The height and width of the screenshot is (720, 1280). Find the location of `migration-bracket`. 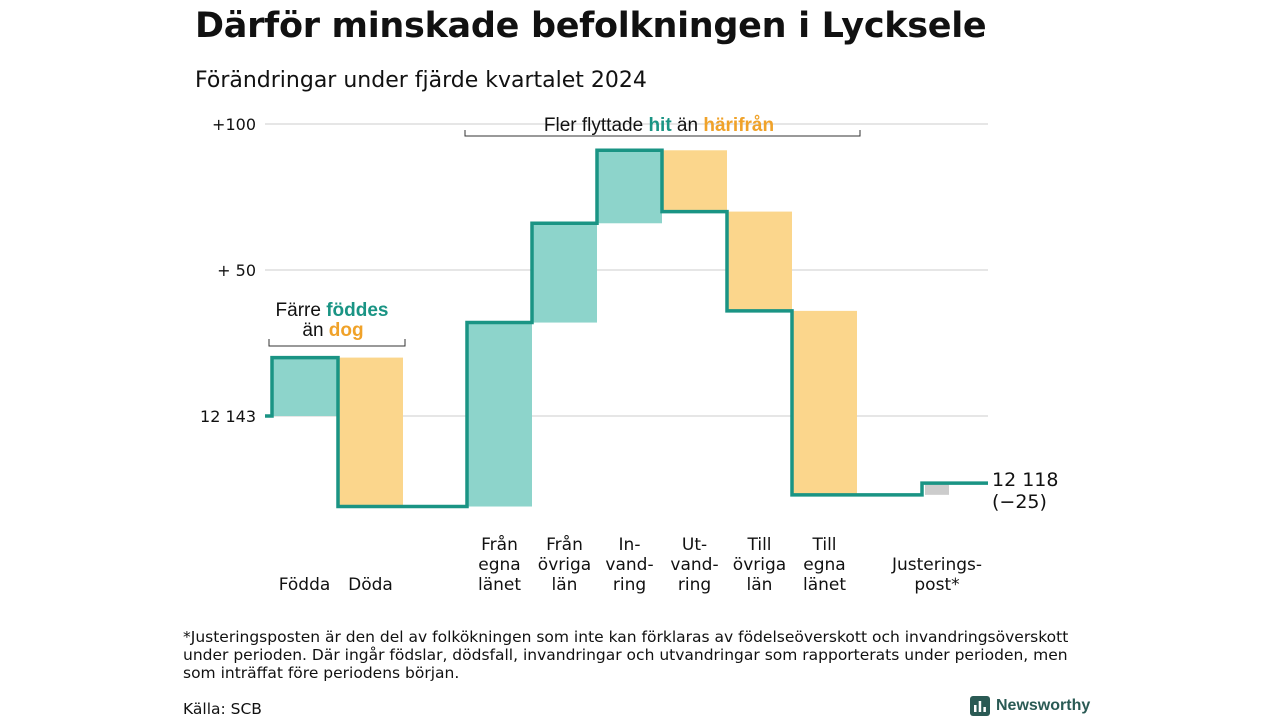

migration-bracket is located at coordinates (662, 133).